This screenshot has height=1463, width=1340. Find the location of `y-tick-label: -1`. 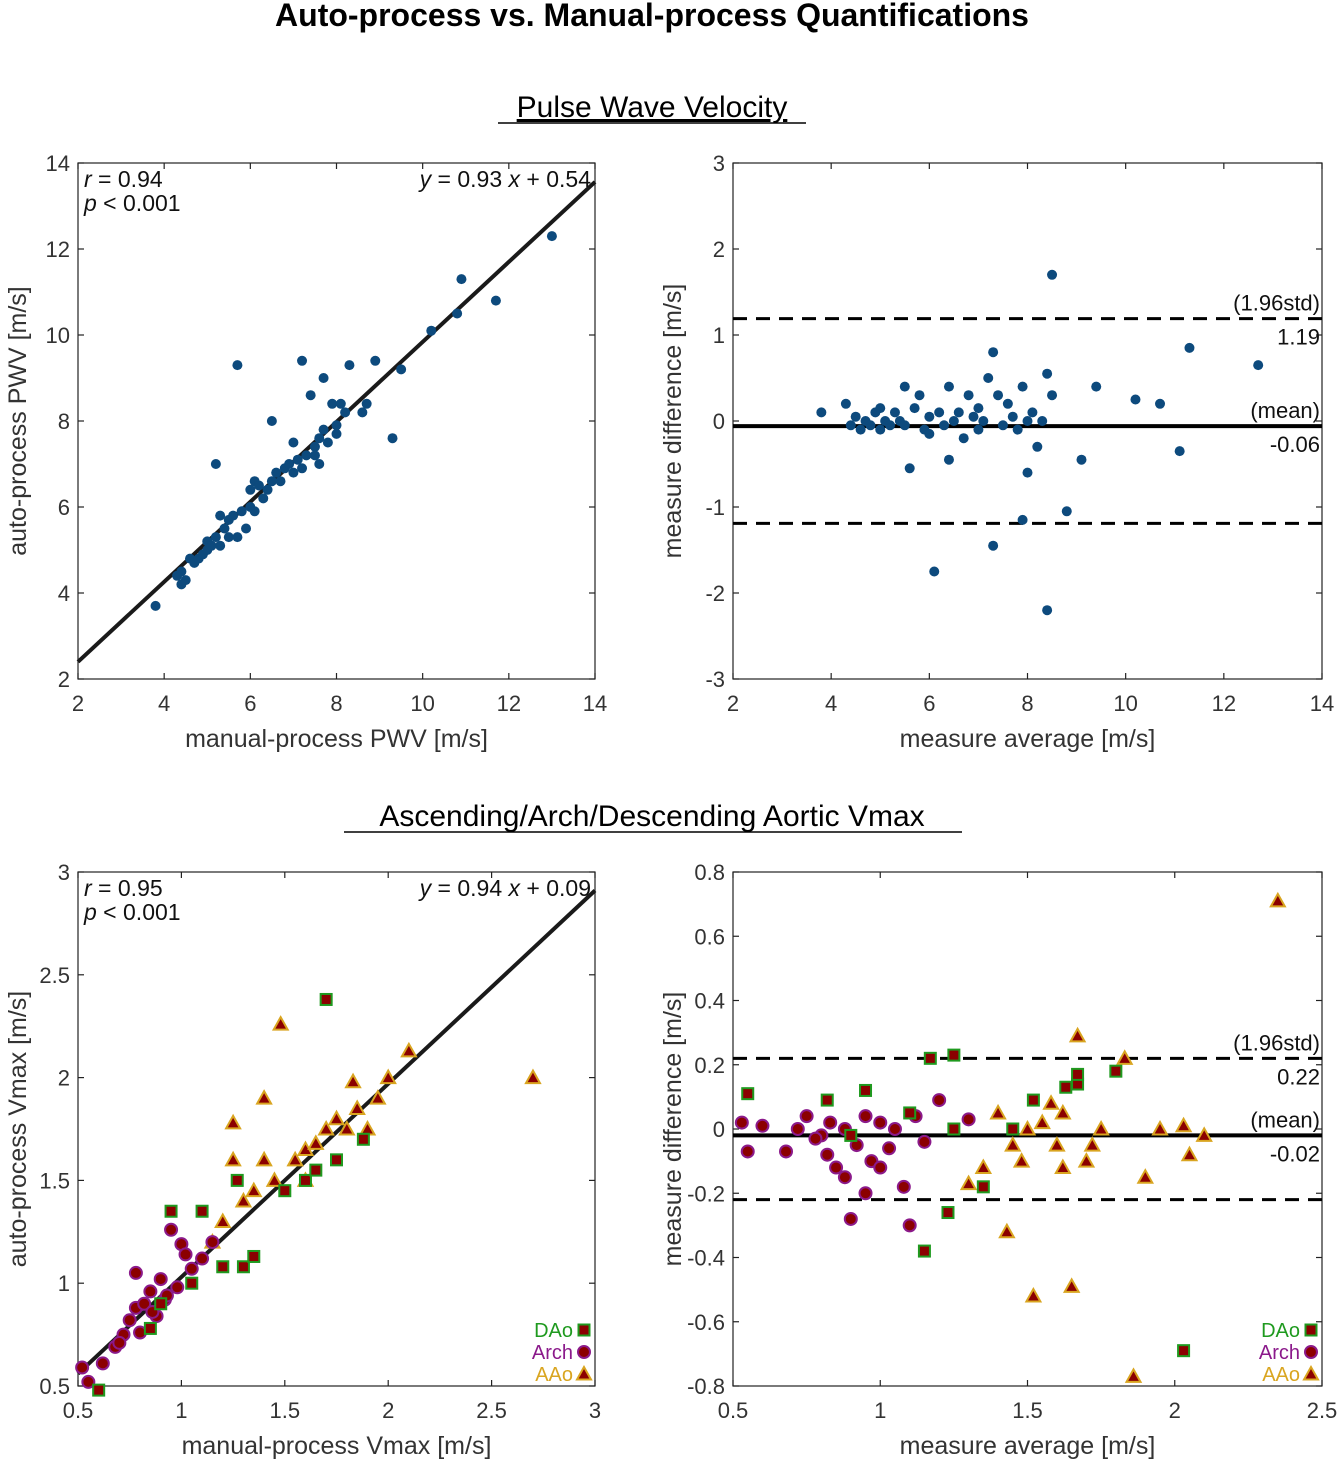

y-tick-label: -1 is located at coordinates (715, 507).